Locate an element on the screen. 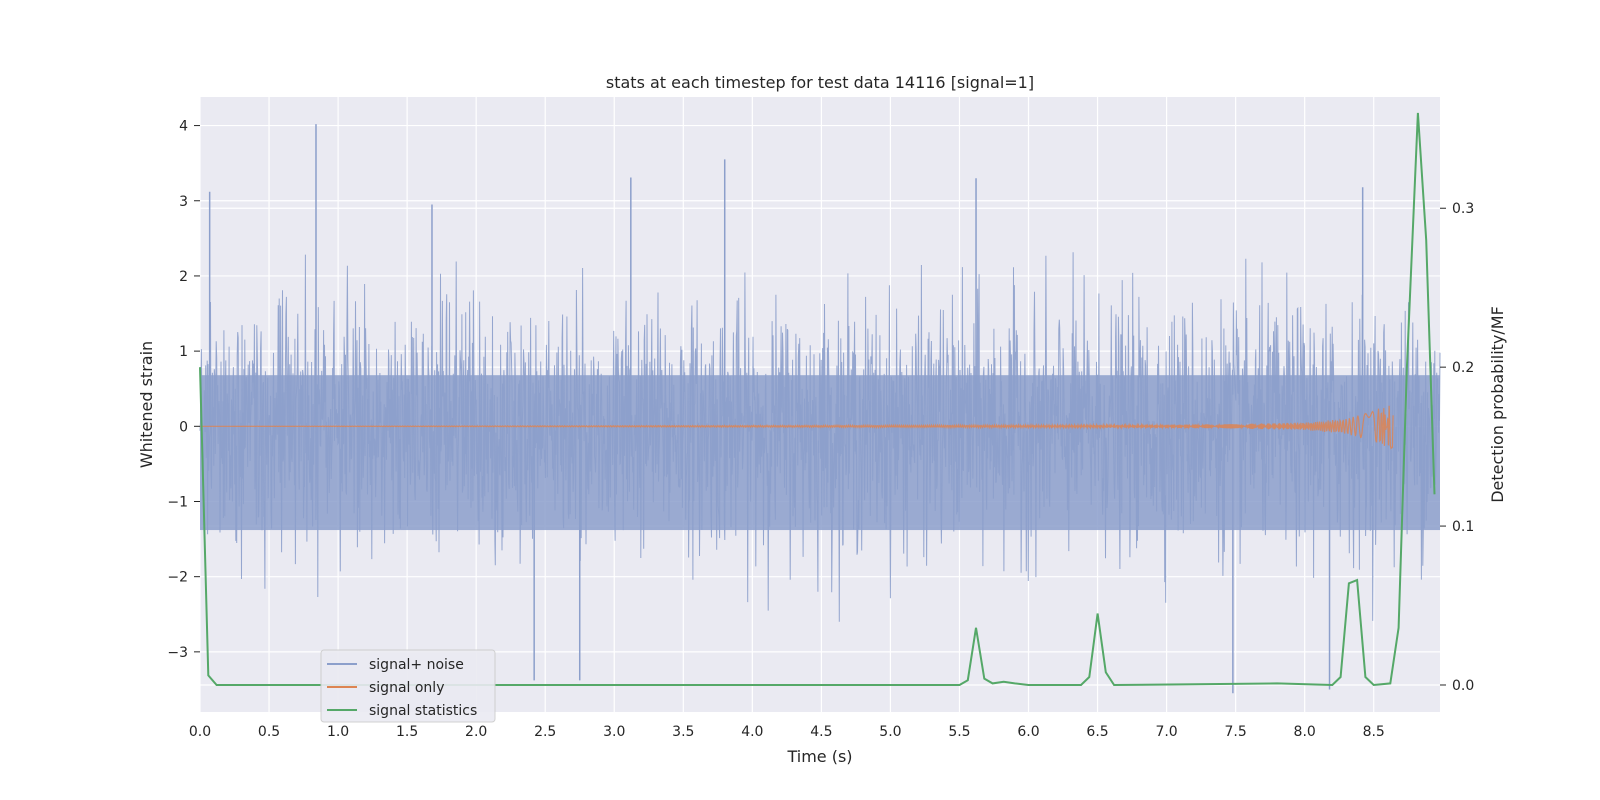 The height and width of the screenshot is (800, 1600). legend-box is located at coordinates (408, 686).